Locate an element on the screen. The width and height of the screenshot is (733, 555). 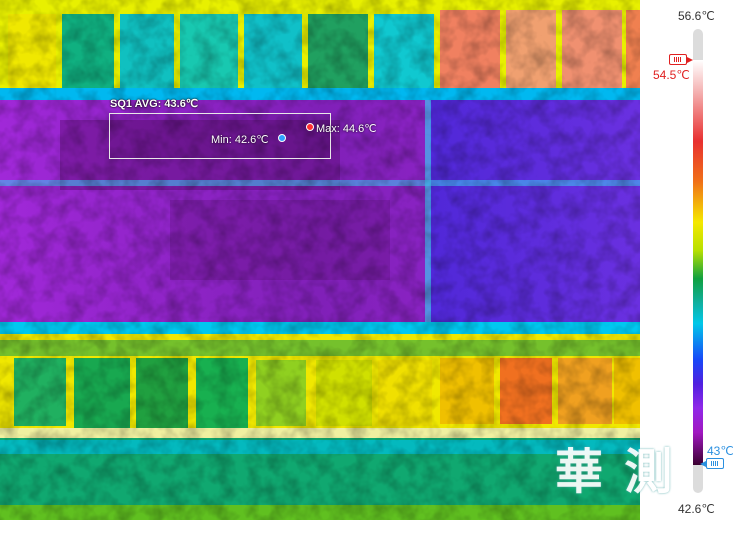
roi-avg-label: SQ1 AVG: 43.6℃ is located at coordinates (154, 104).